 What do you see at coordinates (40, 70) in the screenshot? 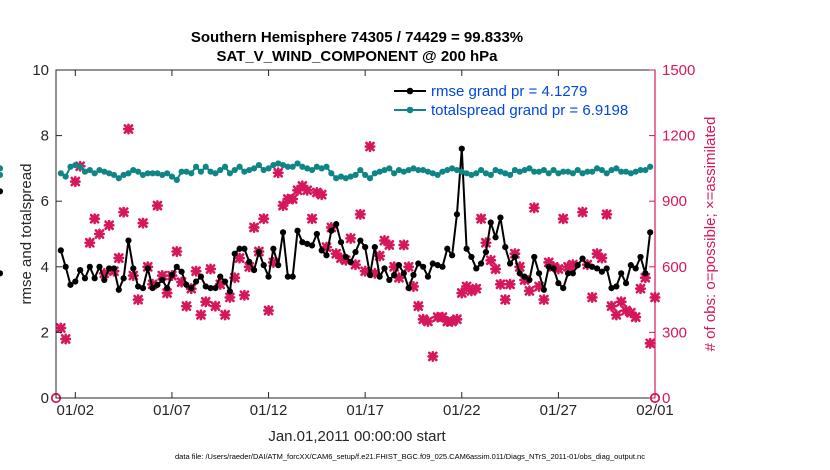
I see `y-left-tick-label: 10` at bounding box center [40, 70].